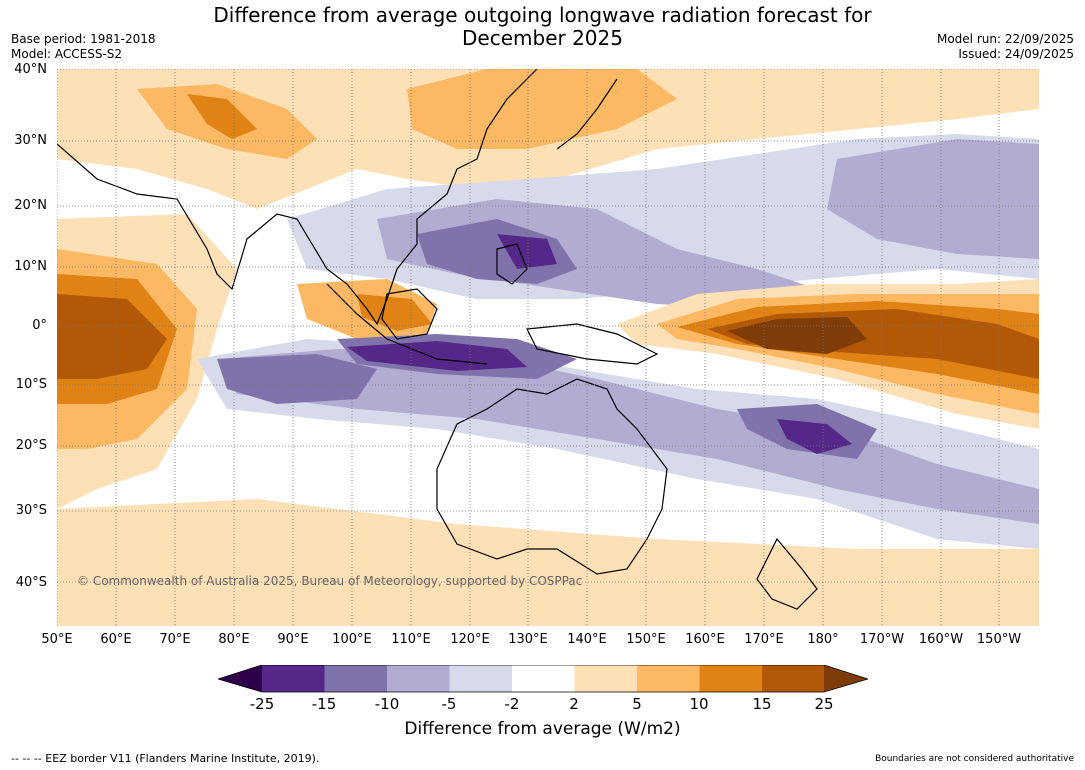 This screenshot has width=1085, height=770. Describe the element at coordinates (542, 109) in the screenshot. I see `positive-anomaly-ne-china` at that location.